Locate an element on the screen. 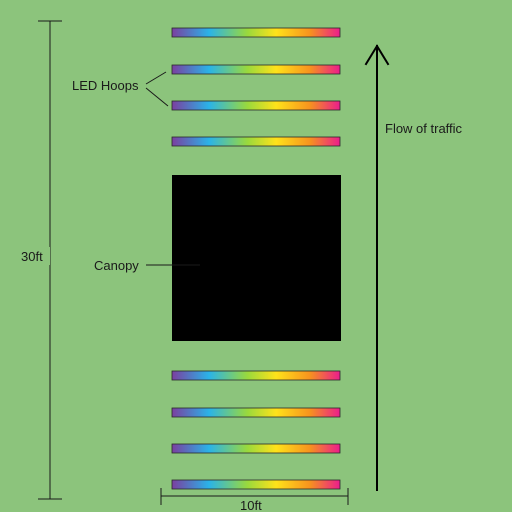 This screenshot has width=512, height=512. width-dimension is located at coordinates (254, 496).